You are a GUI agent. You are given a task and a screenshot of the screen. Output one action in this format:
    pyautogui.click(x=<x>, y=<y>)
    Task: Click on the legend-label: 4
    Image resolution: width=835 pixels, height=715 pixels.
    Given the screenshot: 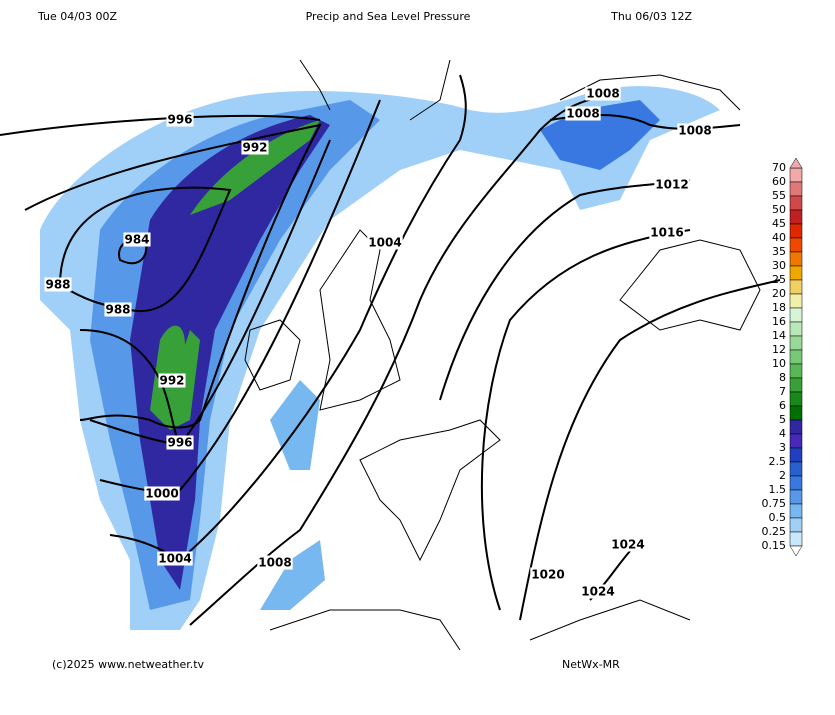 What is the action you would take?
    pyautogui.click(x=782, y=433)
    